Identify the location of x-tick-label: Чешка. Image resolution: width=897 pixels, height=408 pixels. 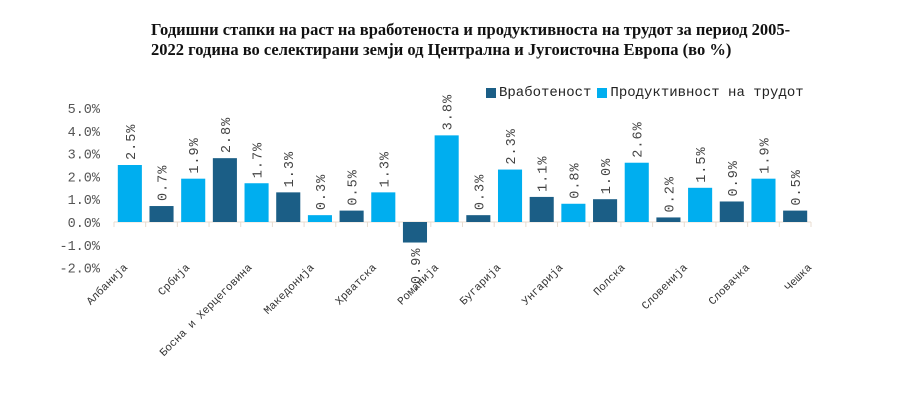
(799, 278).